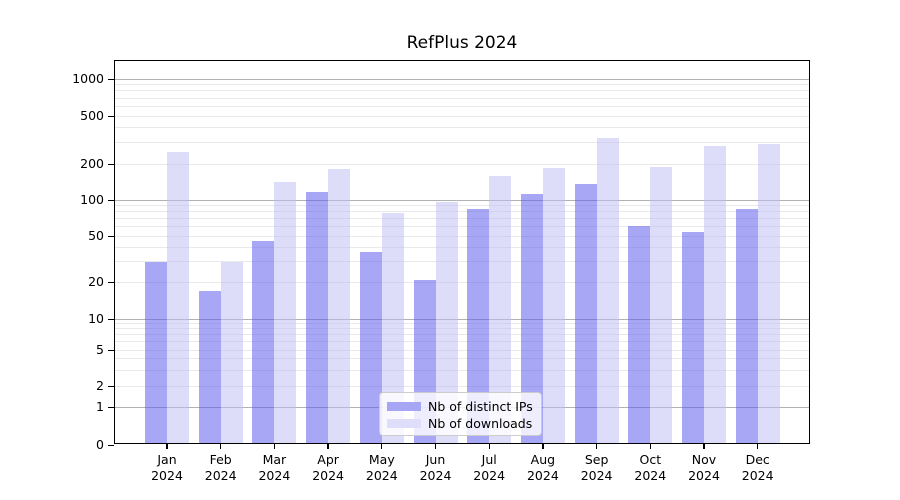 The height and width of the screenshot is (500, 900). What do you see at coordinates (693, 338) in the screenshot?
I see `bar-distinct-ips-nov` at bounding box center [693, 338].